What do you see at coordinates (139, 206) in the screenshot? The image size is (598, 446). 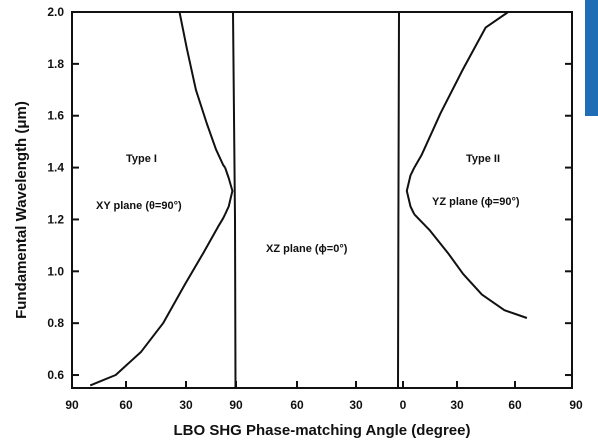 I see `xy-plane-label: XY plane (θ=90°)` at bounding box center [139, 206].